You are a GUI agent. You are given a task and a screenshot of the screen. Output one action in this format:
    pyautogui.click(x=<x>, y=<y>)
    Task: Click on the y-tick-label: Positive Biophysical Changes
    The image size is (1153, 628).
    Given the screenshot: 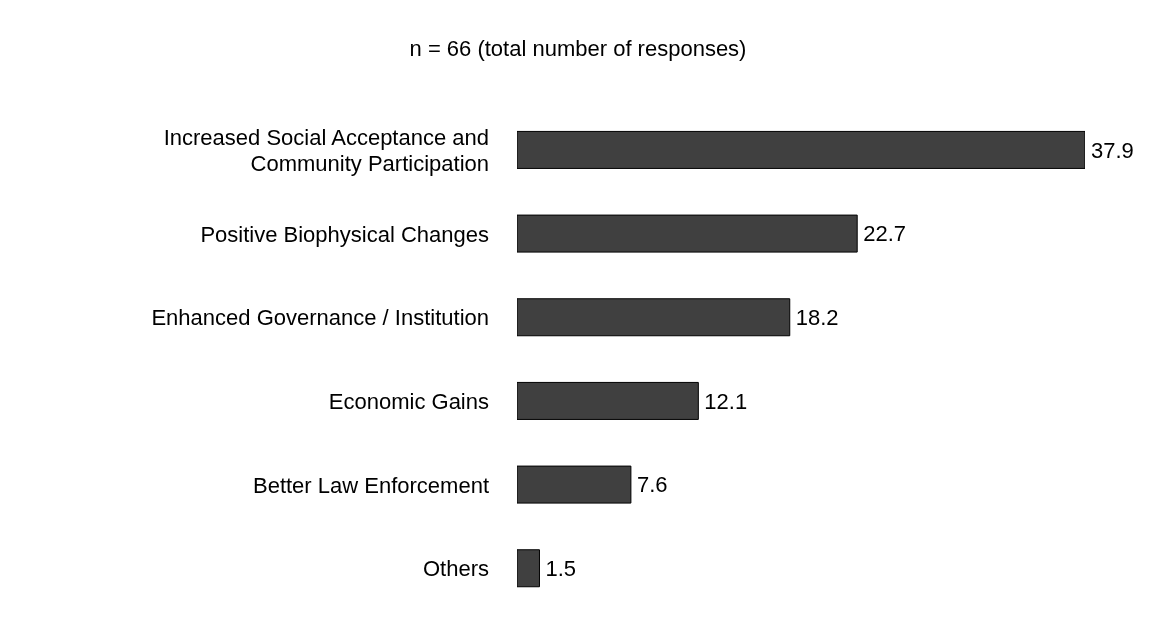 What is the action you would take?
    pyautogui.click(x=344, y=233)
    